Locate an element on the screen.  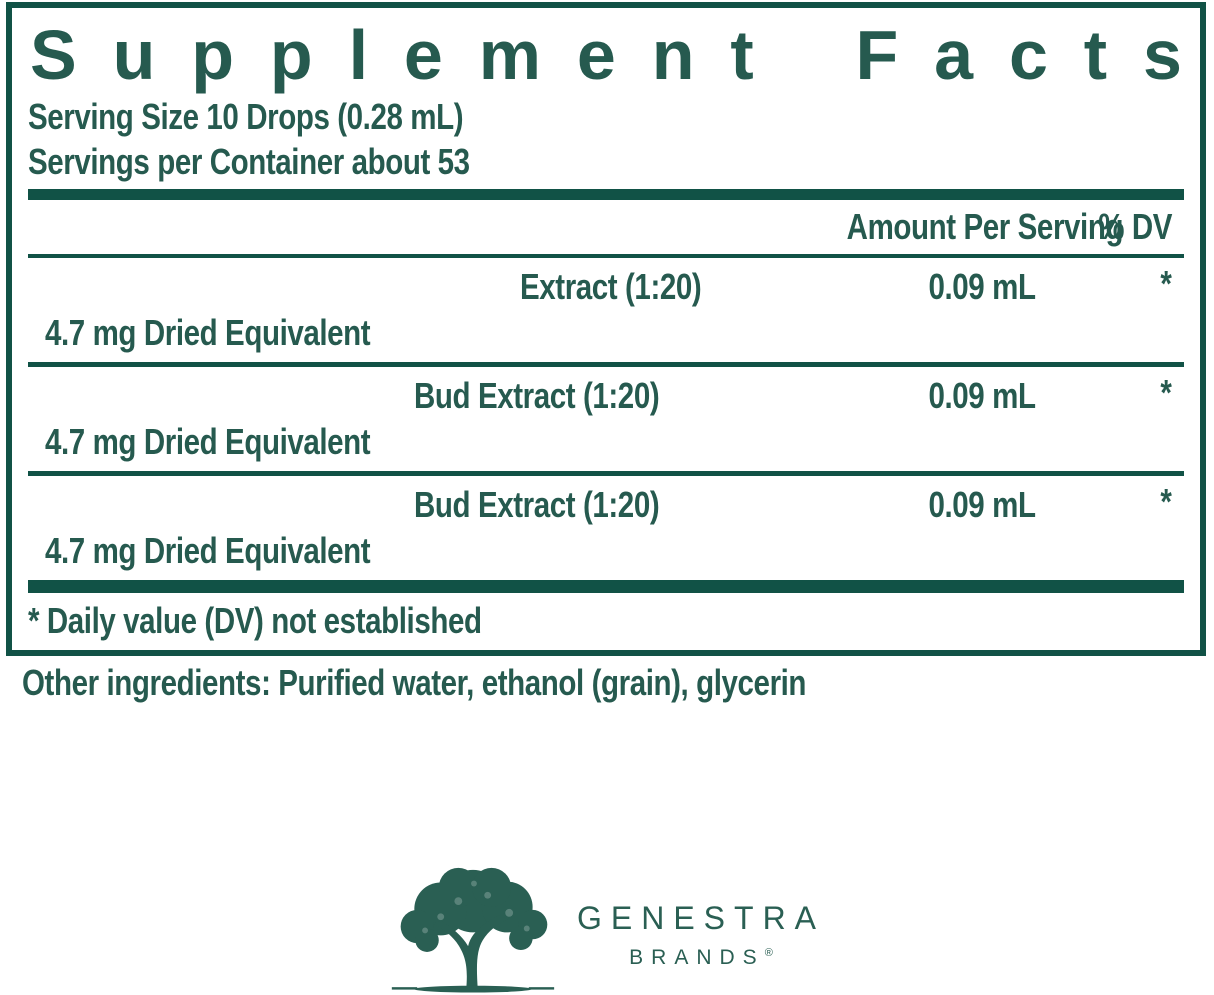
ingredient-row-main: Extract (1:20) 0.09 mL * is located at coordinates (606, 287).